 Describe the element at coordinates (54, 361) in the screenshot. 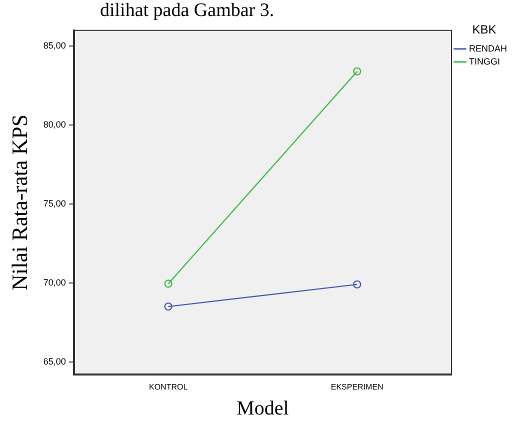

I see `y-tick-label: 65,00` at that location.